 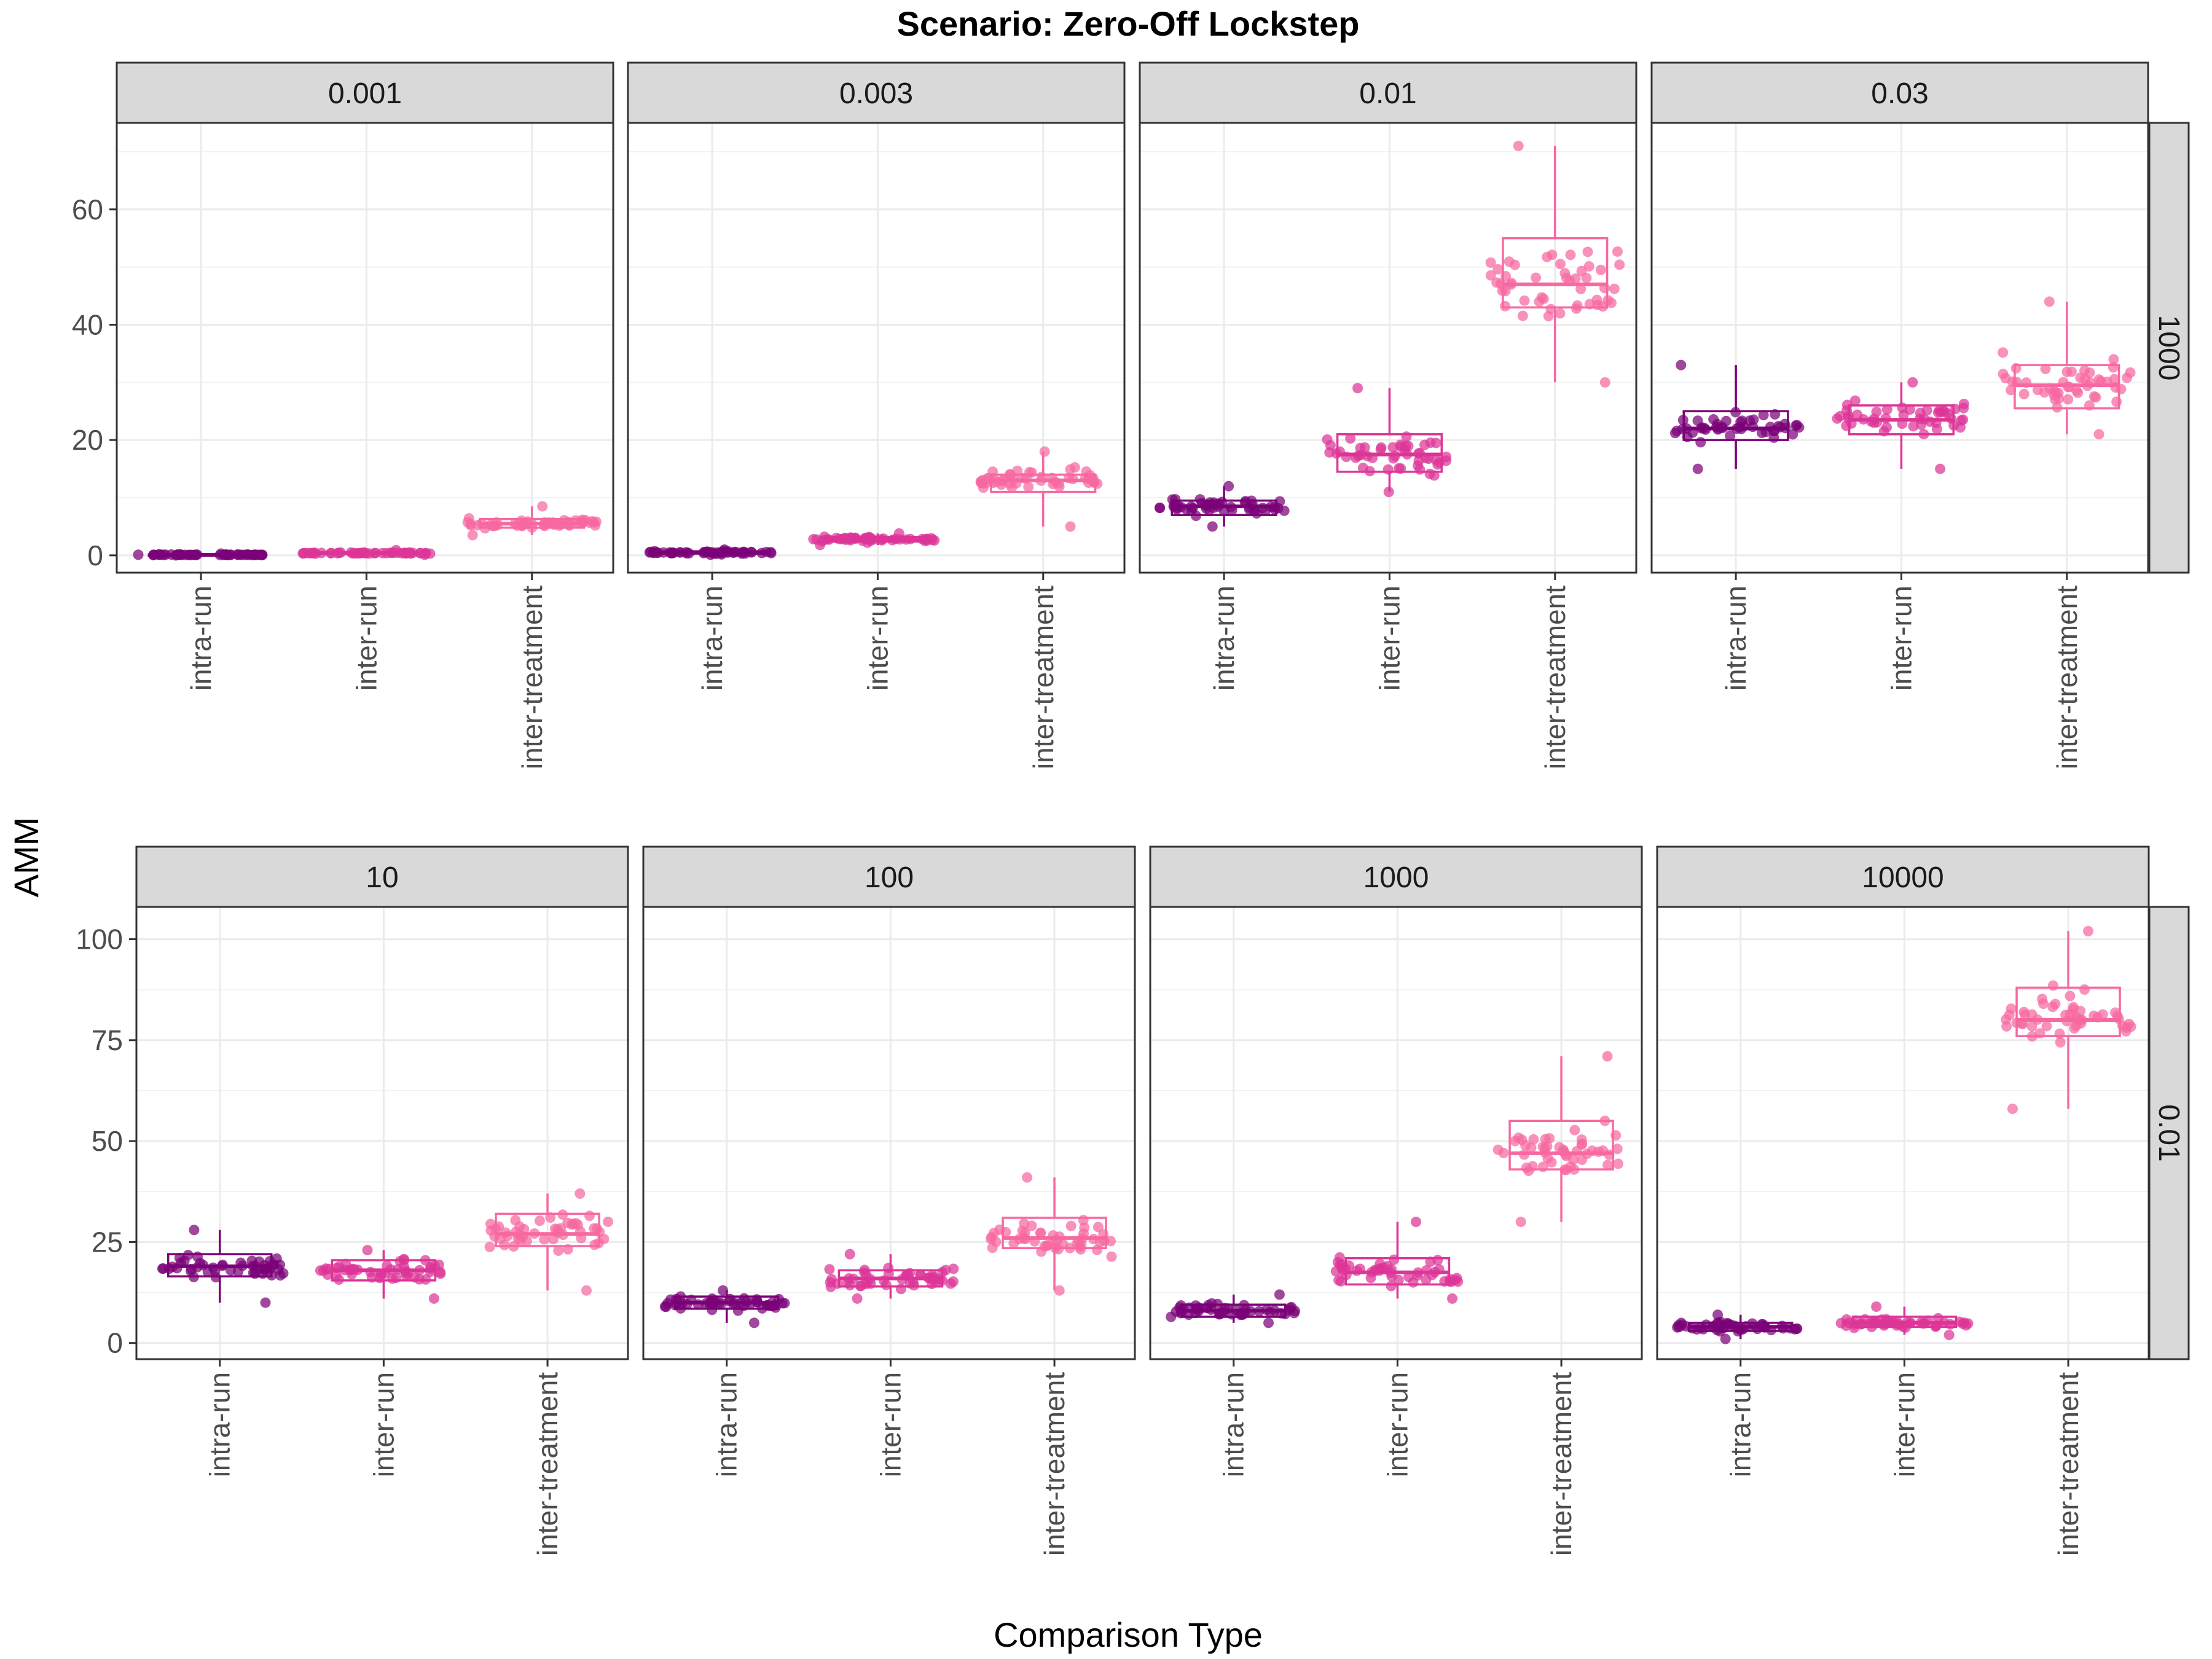 What do you see at coordinates (2169, 348) in the screenshot?
I see `row-strip: 1000` at bounding box center [2169, 348].